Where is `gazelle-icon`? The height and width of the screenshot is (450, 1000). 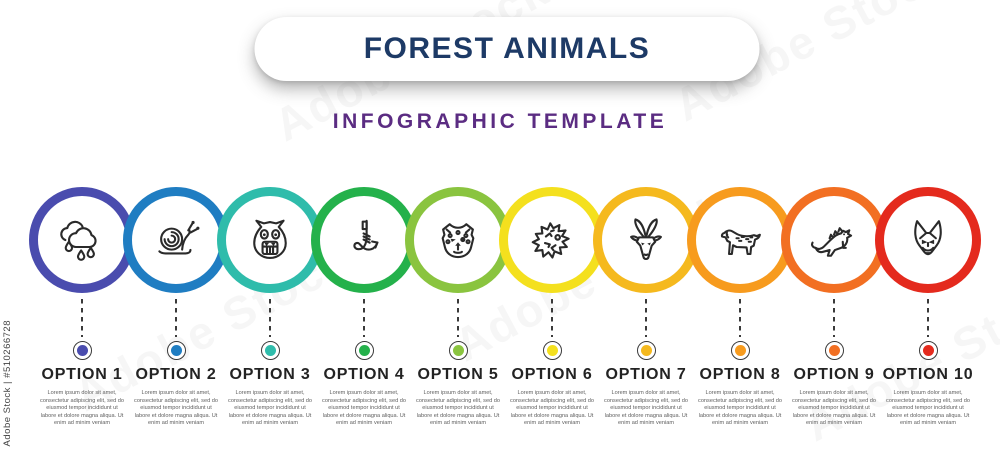
gazelle-icon is located at coordinates (646, 239).